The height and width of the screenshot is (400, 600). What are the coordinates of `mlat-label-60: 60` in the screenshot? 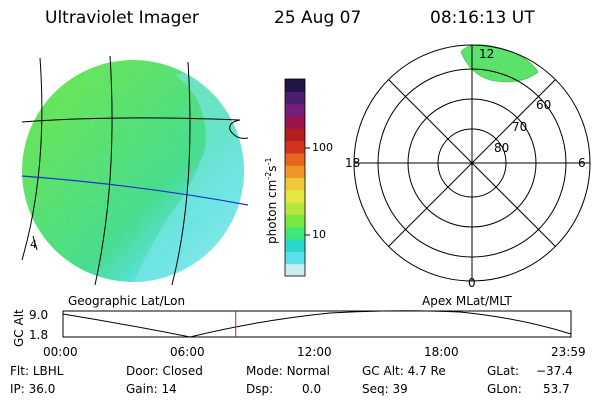 It's located at (544, 105).